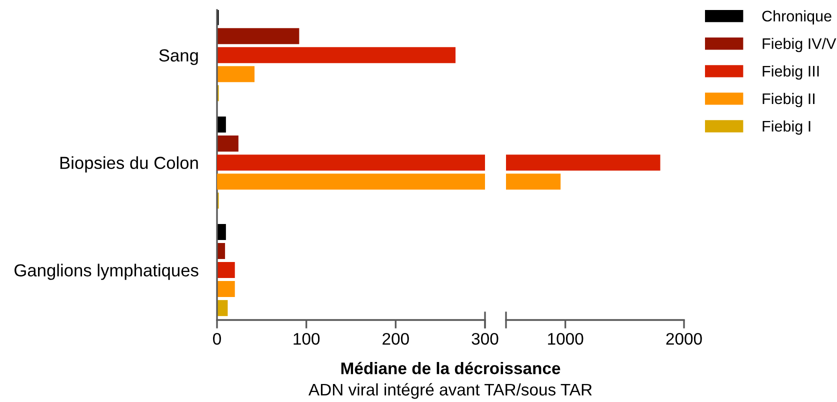  What do you see at coordinates (307, 338) in the screenshot?
I see `x-tick-label: 100` at bounding box center [307, 338].